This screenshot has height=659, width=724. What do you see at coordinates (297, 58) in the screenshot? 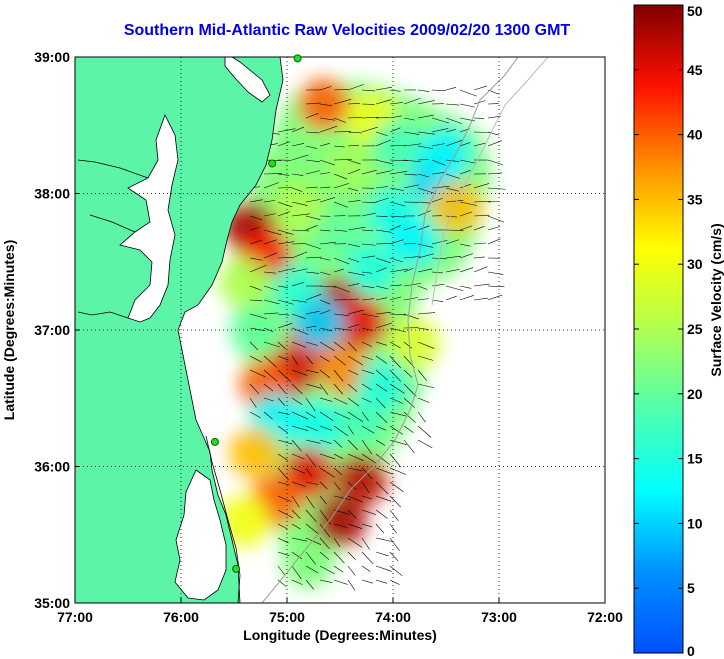
I see `station-marker` at bounding box center [297, 58].